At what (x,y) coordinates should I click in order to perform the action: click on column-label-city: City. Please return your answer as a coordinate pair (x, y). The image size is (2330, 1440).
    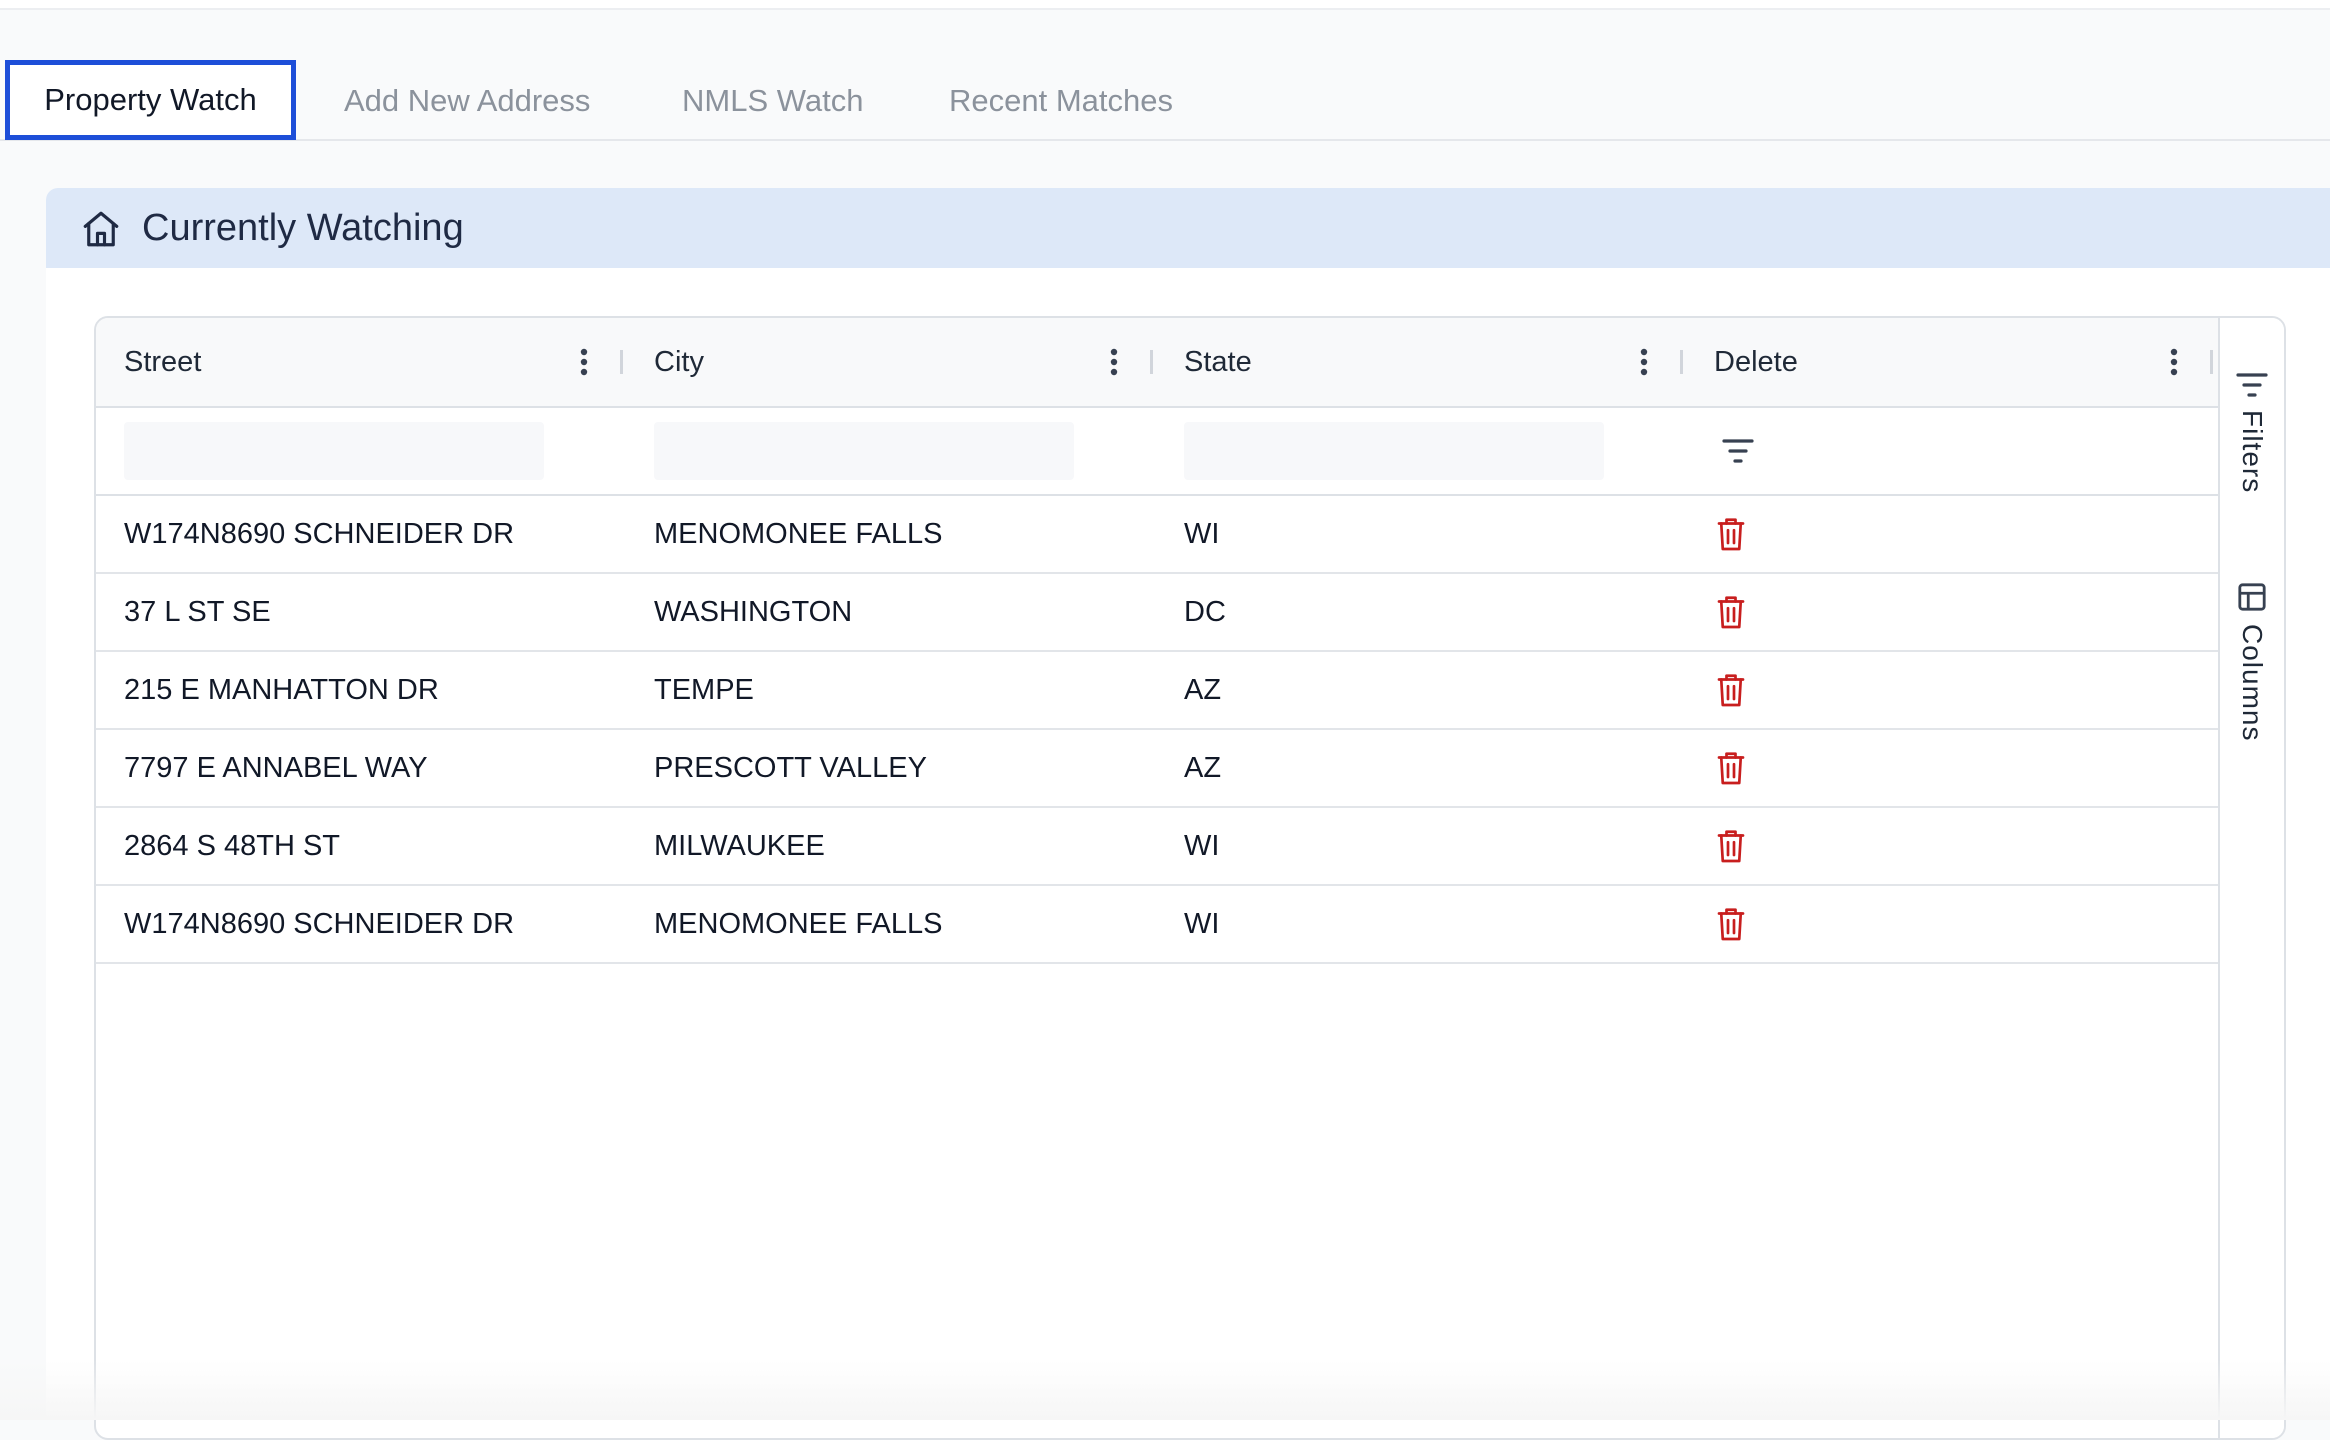
    Looking at the image, I should click on (679, 362).